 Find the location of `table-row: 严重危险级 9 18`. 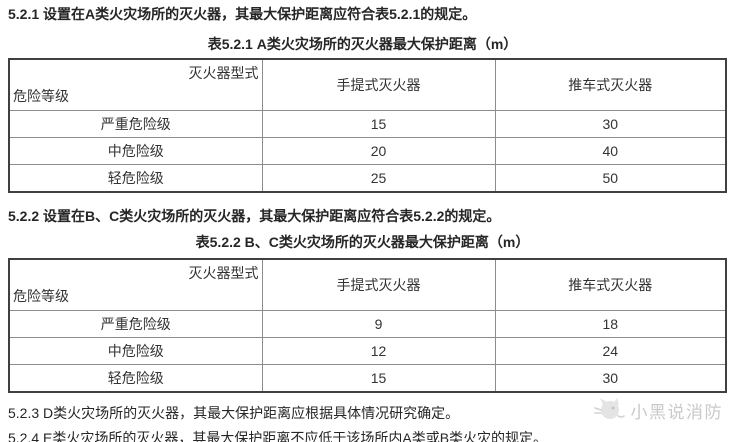

table-row: 严重危险级 9 18 is located at coordinates (367, 324).